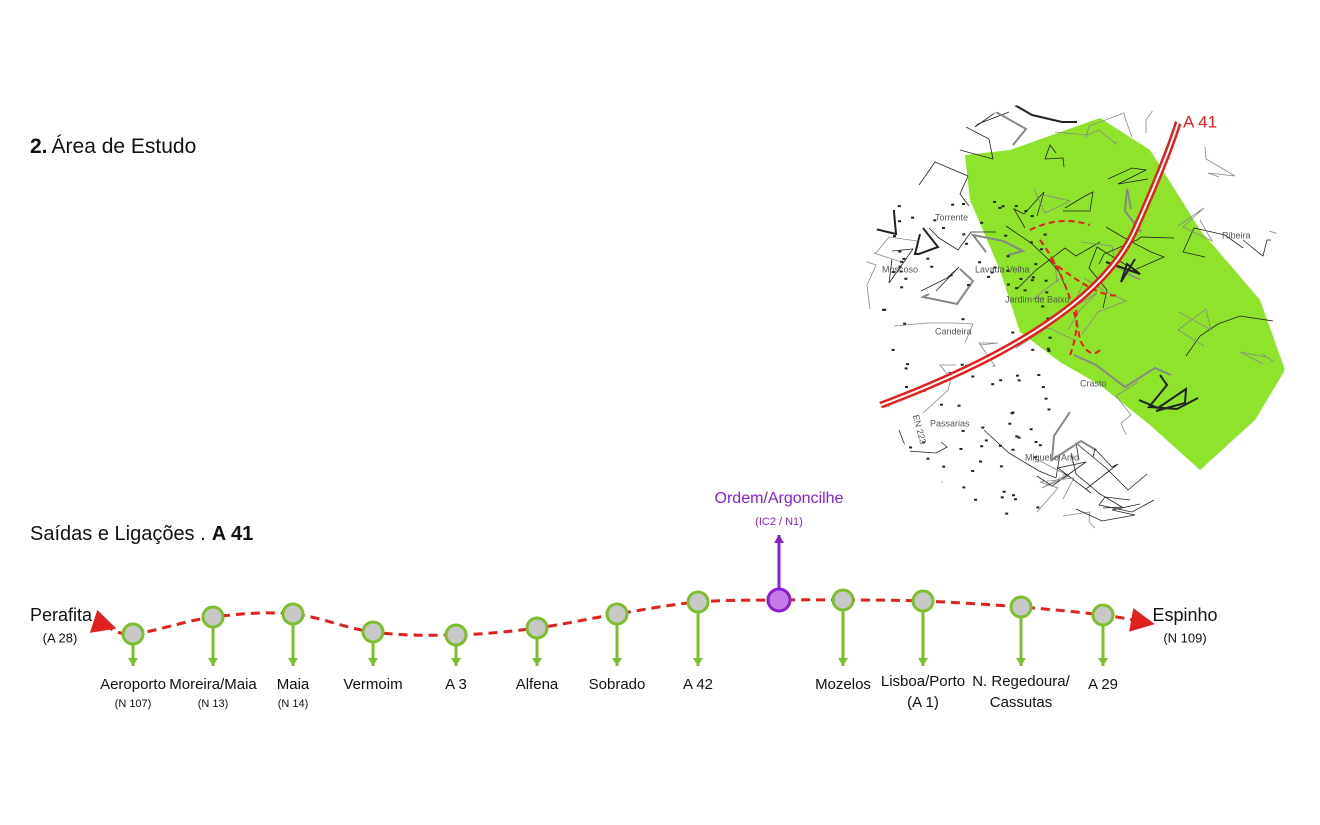 This screenshot has width=1320, height=825. What do you see at coordinates (372, 684) in the screenshot?
I see `exit-name: Vermoim` at bounding box center [372, 684].